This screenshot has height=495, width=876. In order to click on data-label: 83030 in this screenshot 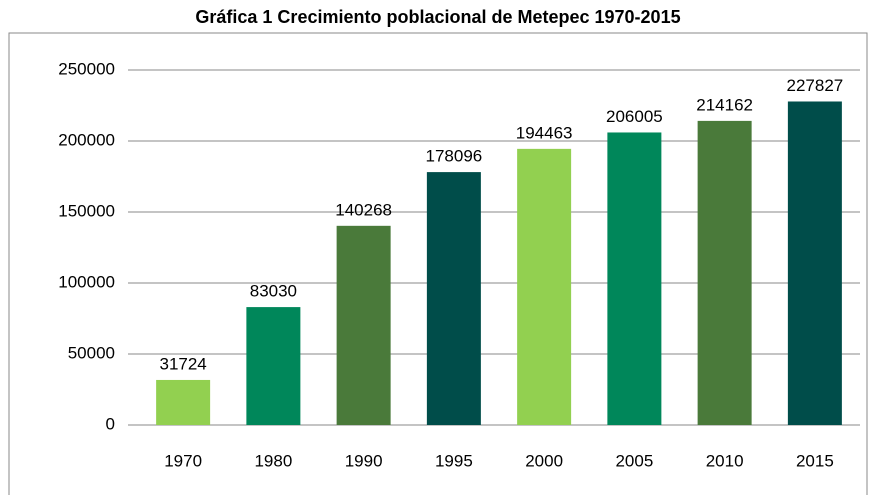, I will do `click(273, 291)`.